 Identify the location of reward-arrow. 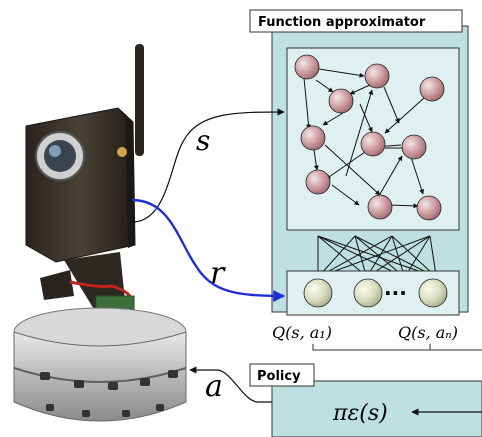
(208, 250).